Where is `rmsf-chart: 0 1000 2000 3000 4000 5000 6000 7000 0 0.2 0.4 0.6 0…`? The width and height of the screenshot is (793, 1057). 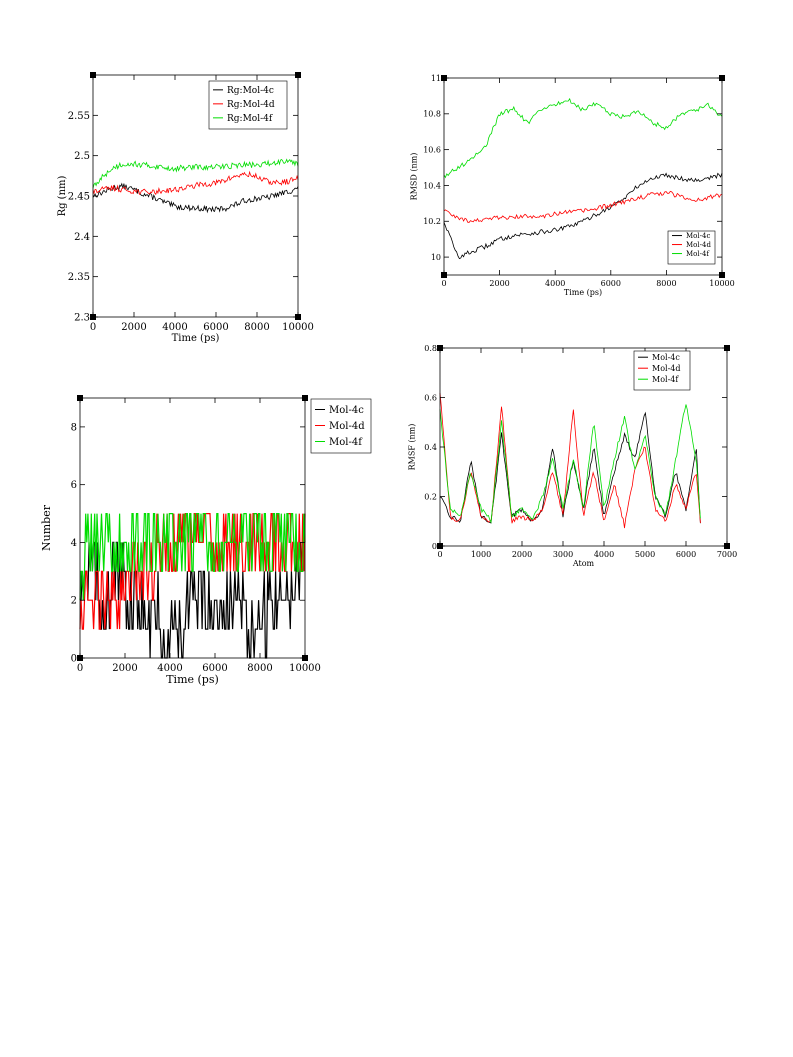 rmsf-chart: 0 1000 2000 3000 4000 5000 6000 7000 0 0.2 0.4 0.6 0… is located at coordinates (572, 456).